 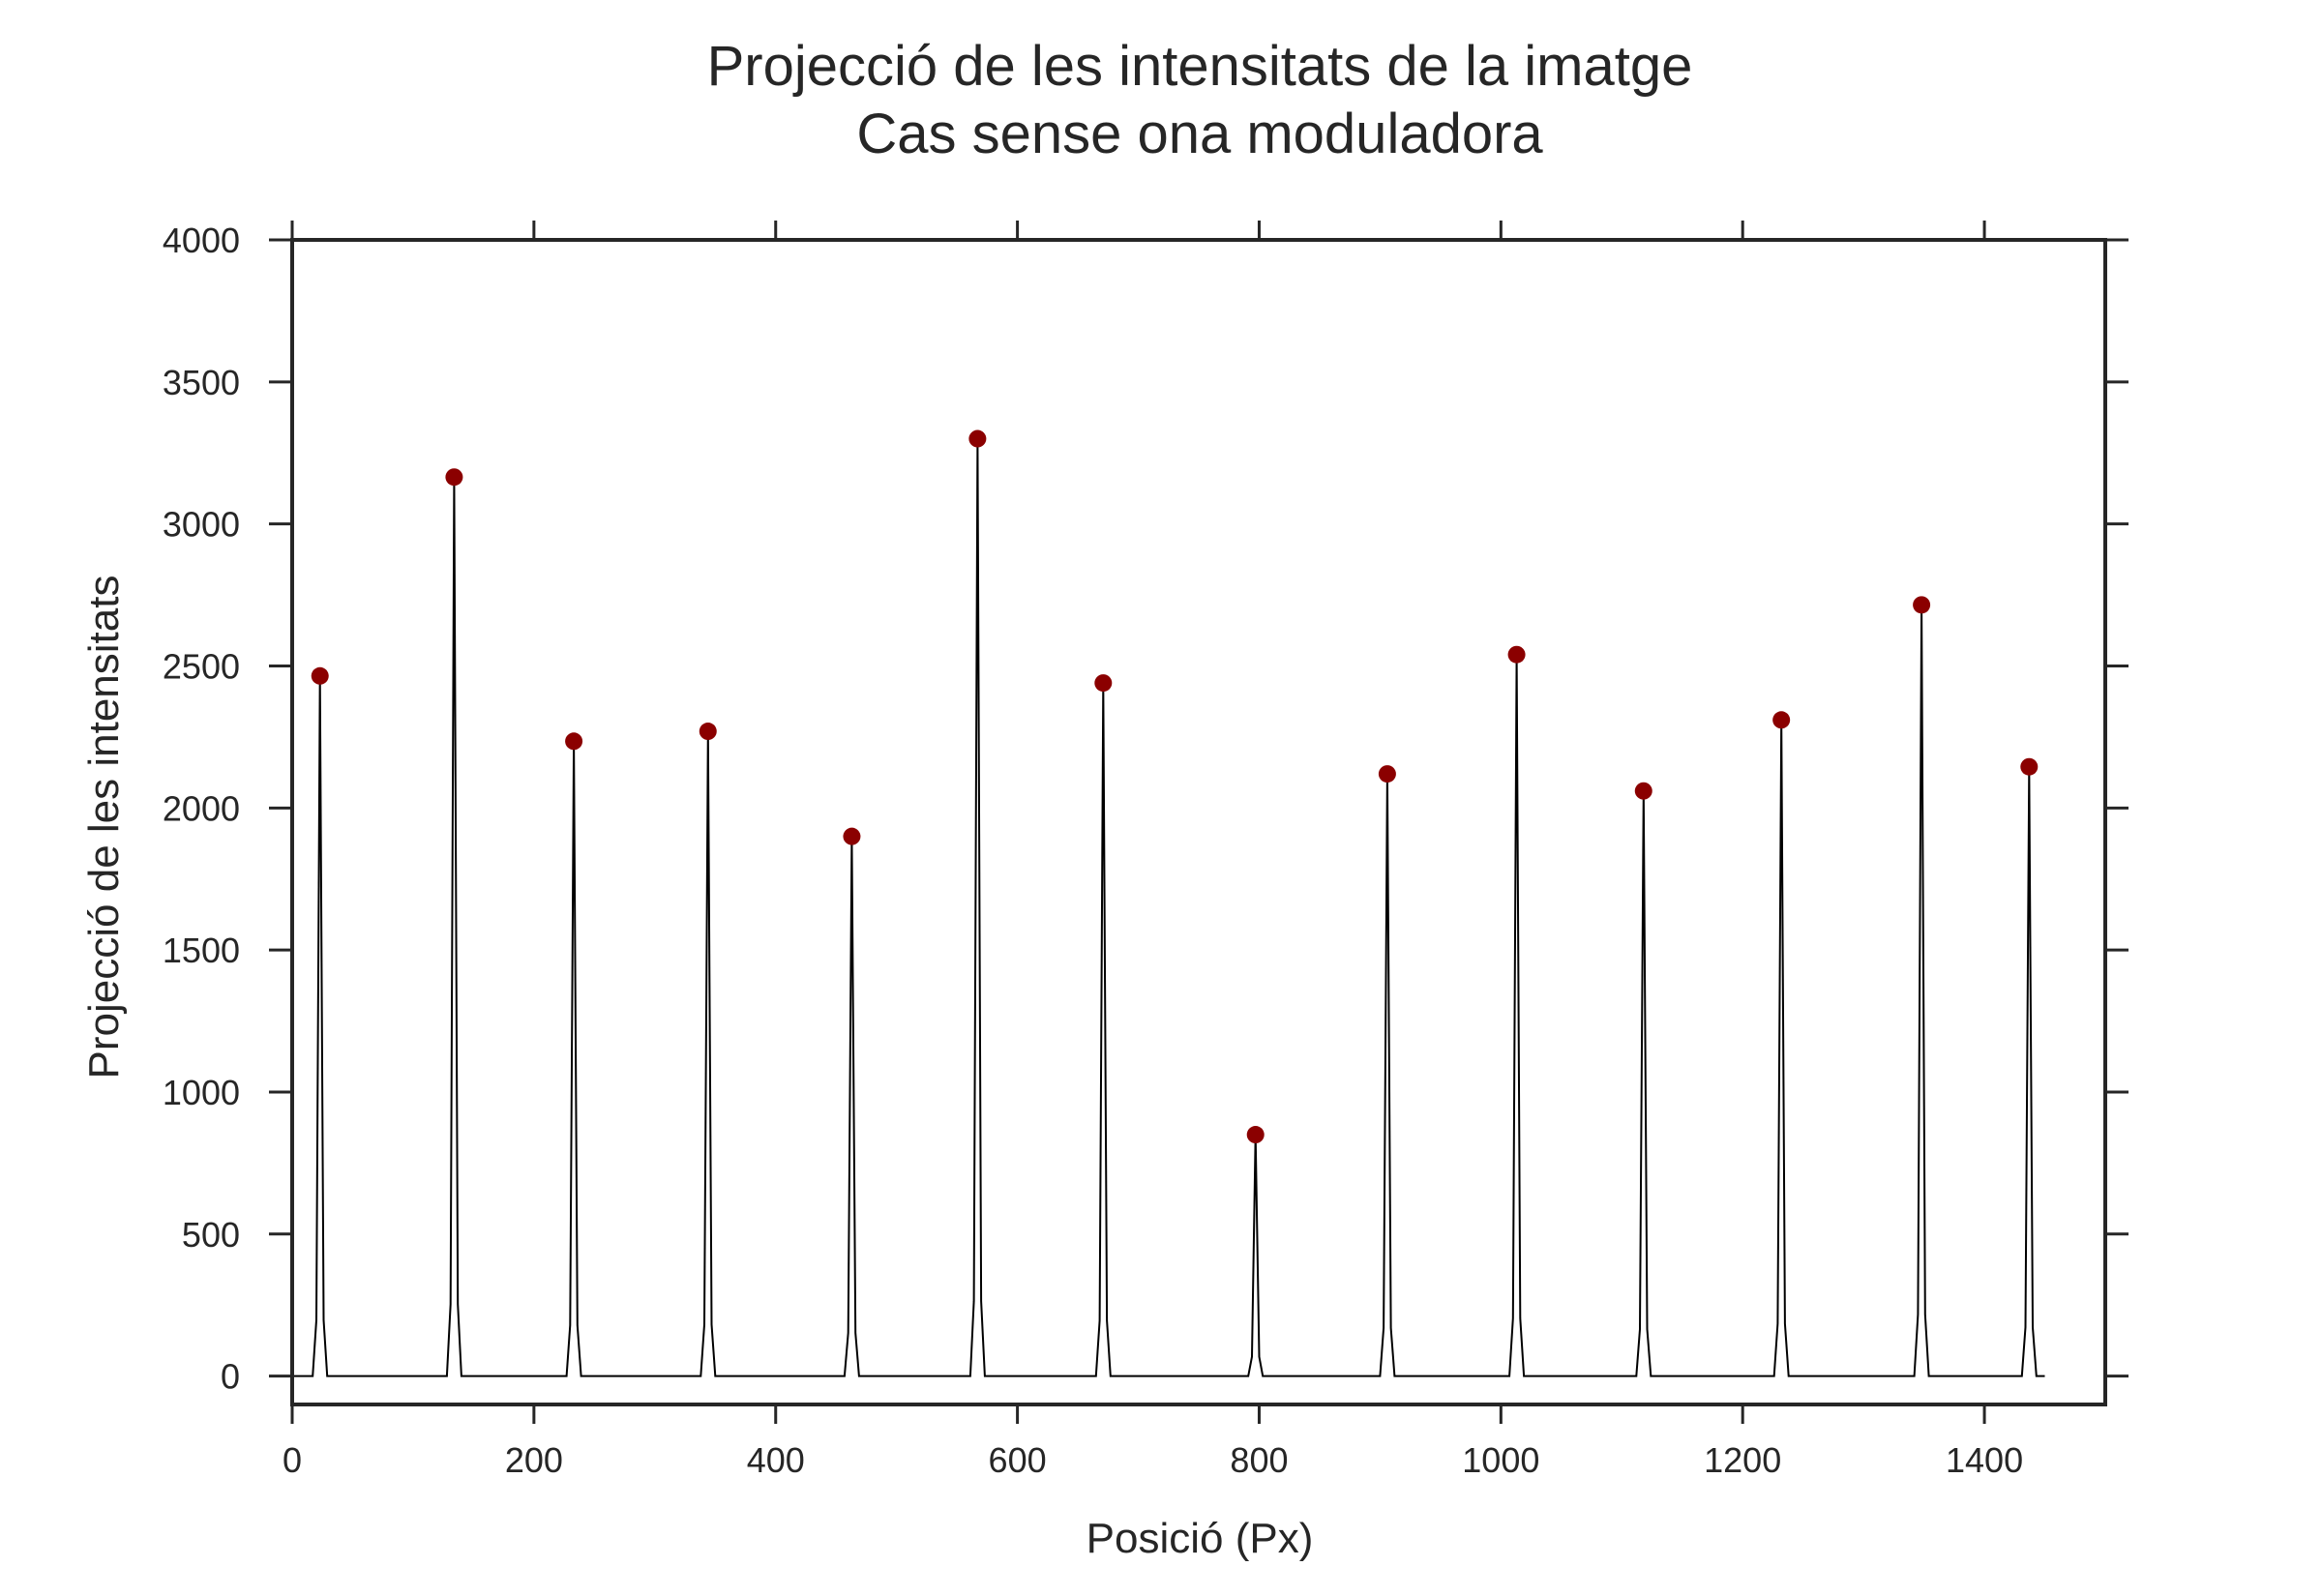 I want to click on y-tick-label: 2000, so click(x=201, y=808).